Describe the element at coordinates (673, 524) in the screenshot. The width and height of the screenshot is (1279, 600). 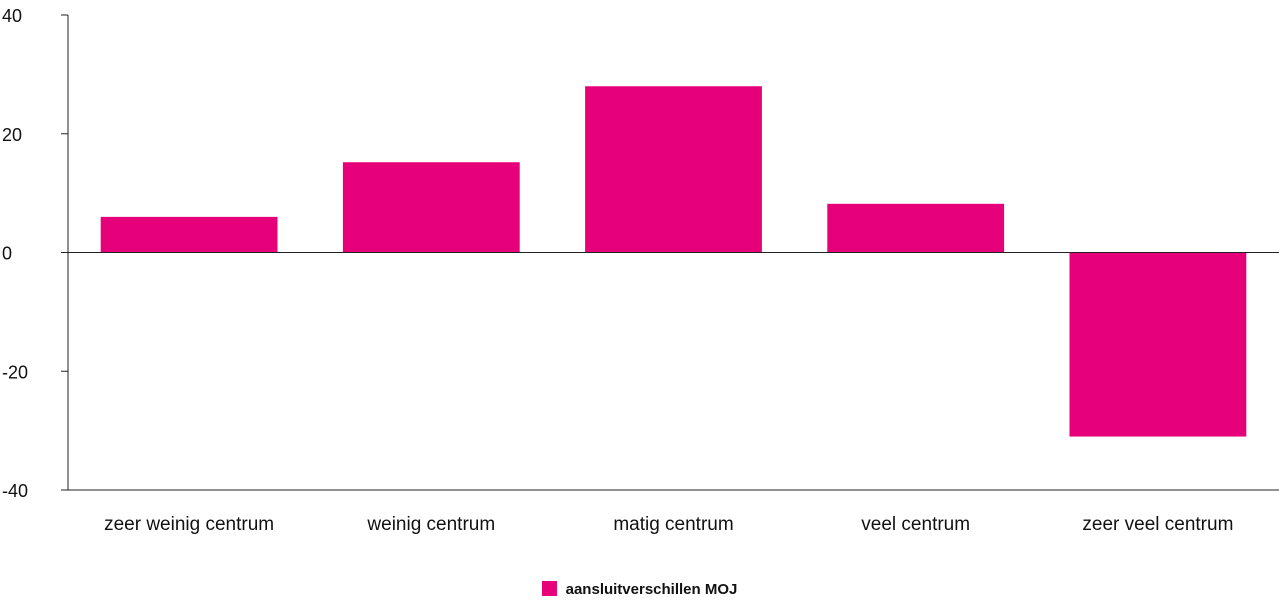
I see `x-category-label: matig centrum` at that location.